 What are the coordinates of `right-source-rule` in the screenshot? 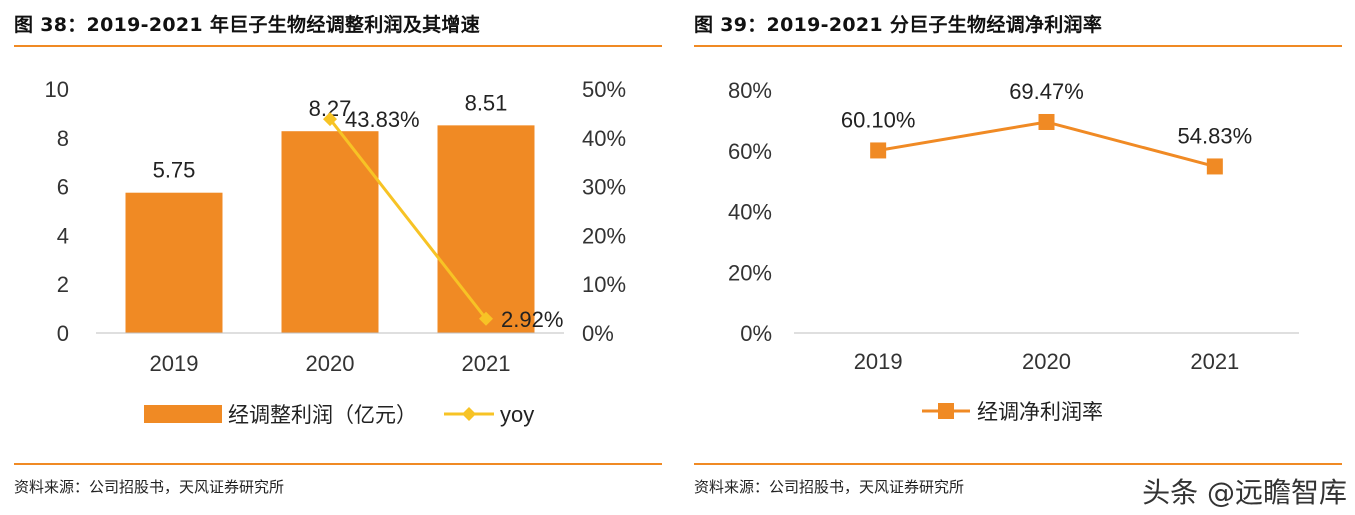 It's located at (1018, 464).